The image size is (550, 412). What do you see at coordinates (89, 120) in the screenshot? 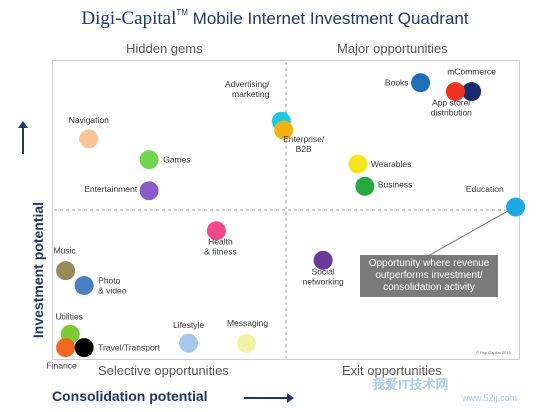
I see `data-label-5: Navigation` at bounding box center [89, 120].